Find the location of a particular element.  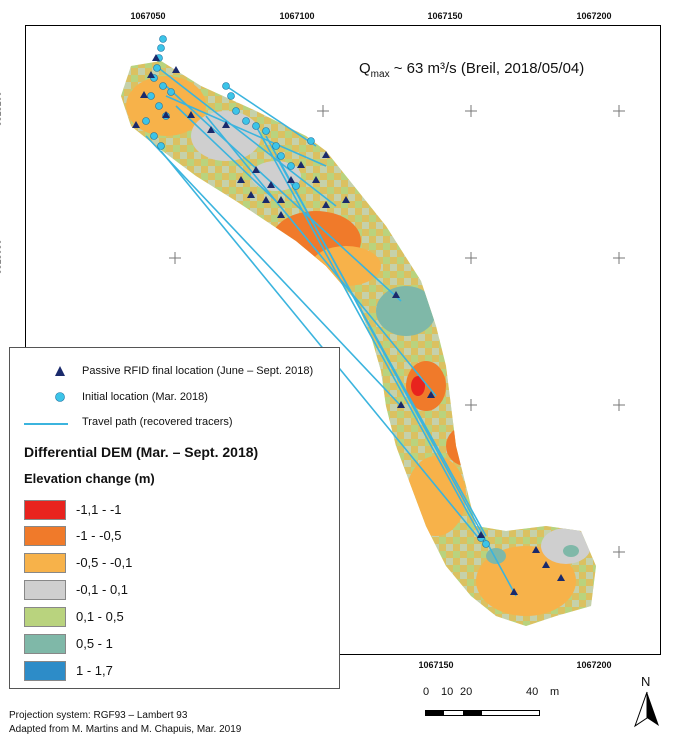

scale-label: 10 is located at coordinates (447, 692).